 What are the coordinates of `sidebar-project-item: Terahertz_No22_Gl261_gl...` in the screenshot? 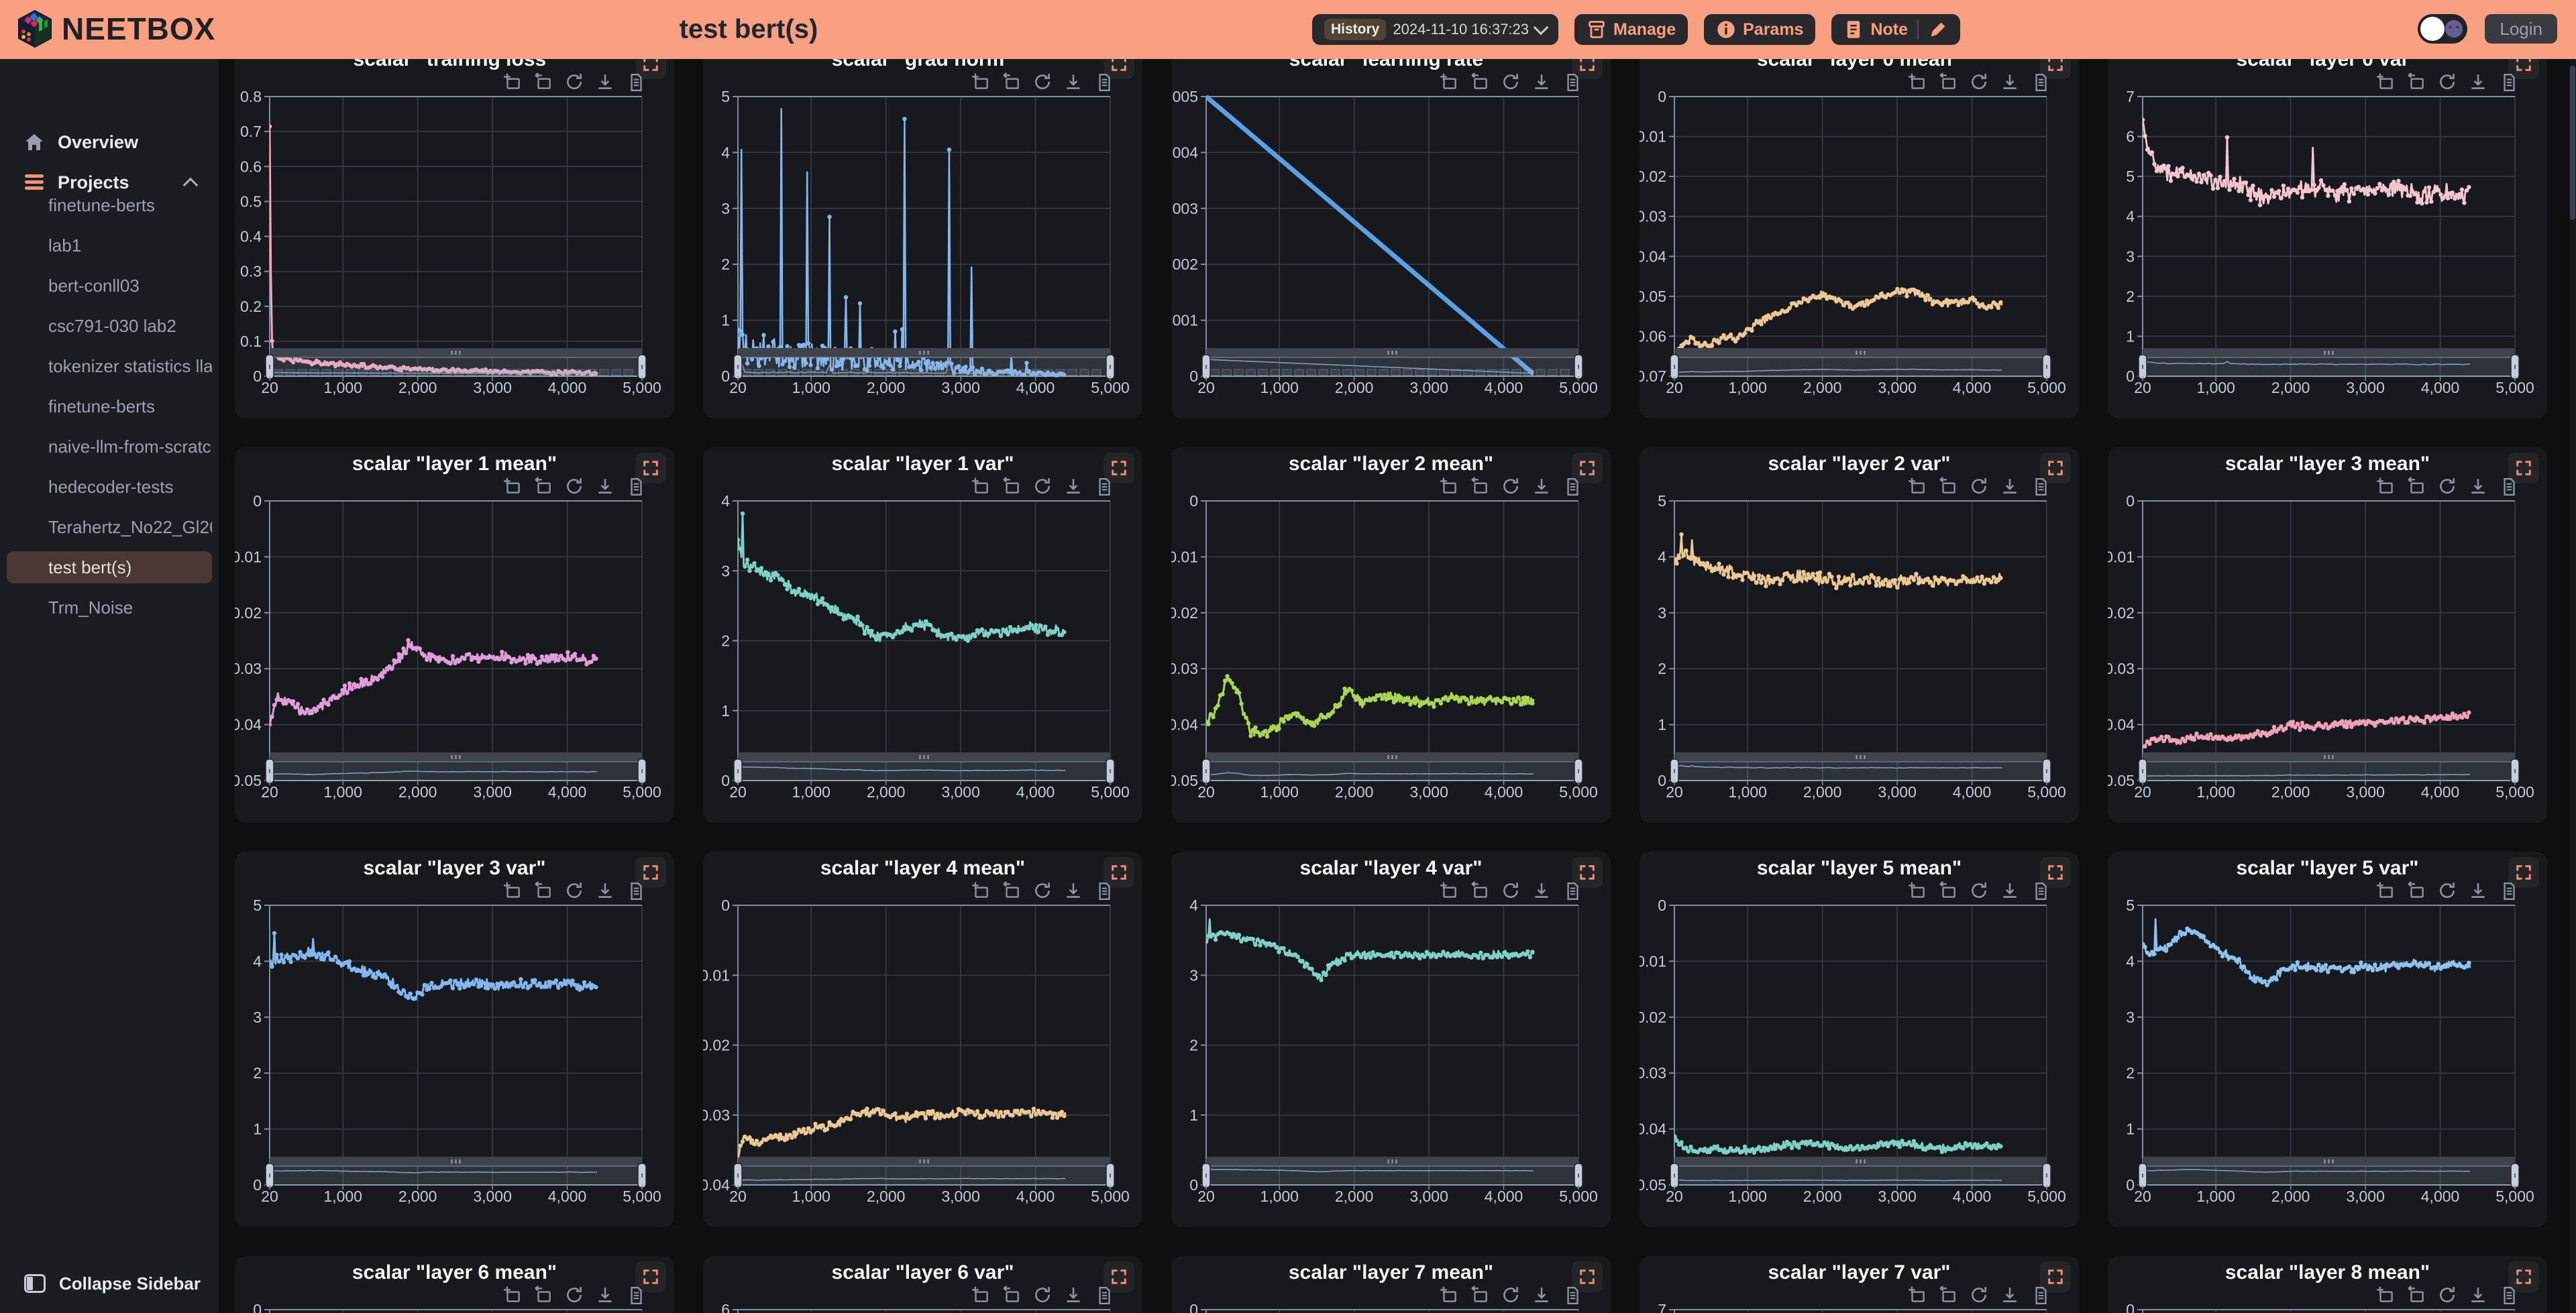 It's located at (130, 526).